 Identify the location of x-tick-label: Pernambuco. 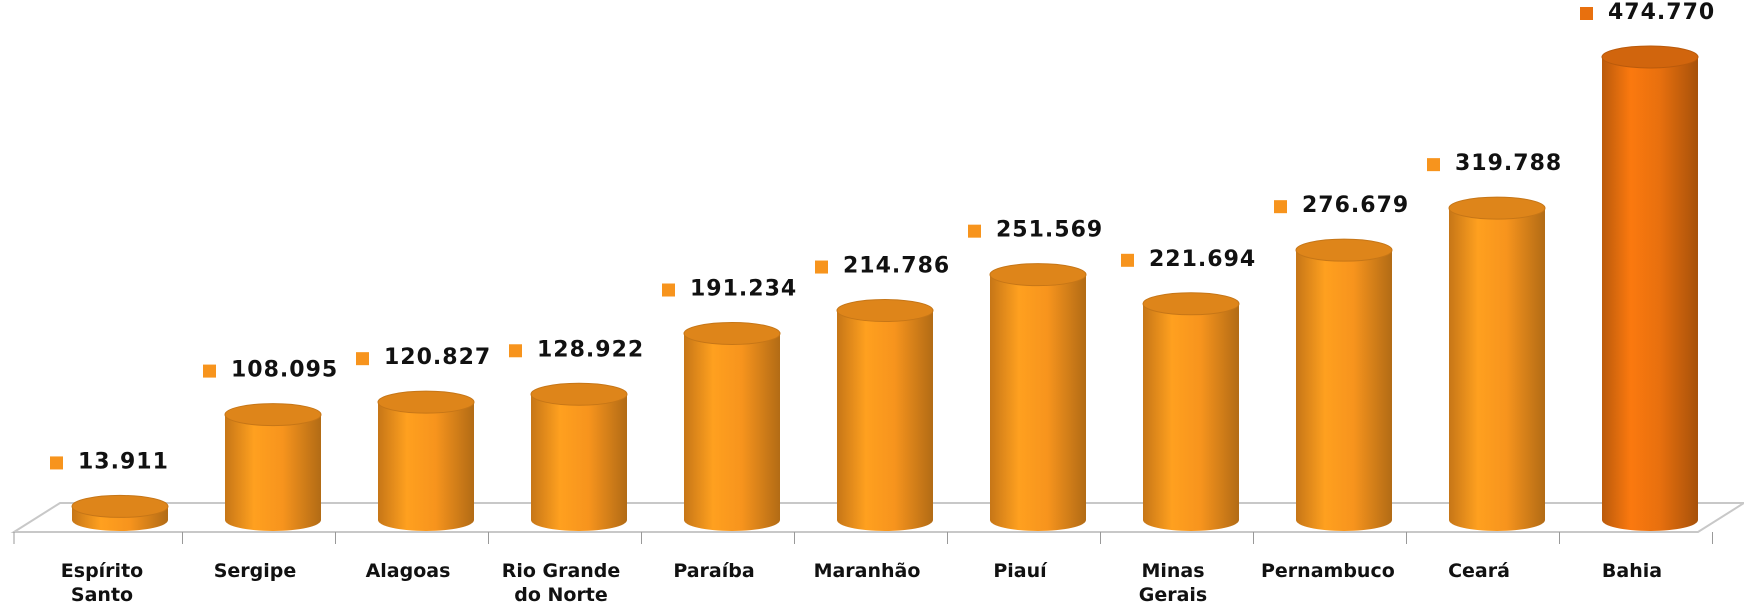
(1328, 571).